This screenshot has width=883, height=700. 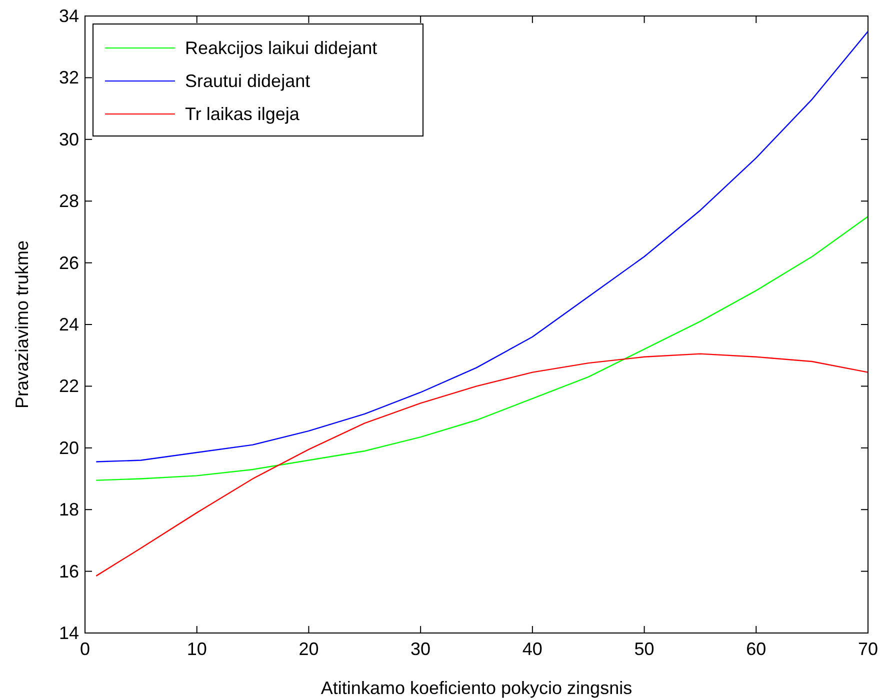 I want to click on legend-label: Tr laikas ilgeja, so click(x=242, y=114).